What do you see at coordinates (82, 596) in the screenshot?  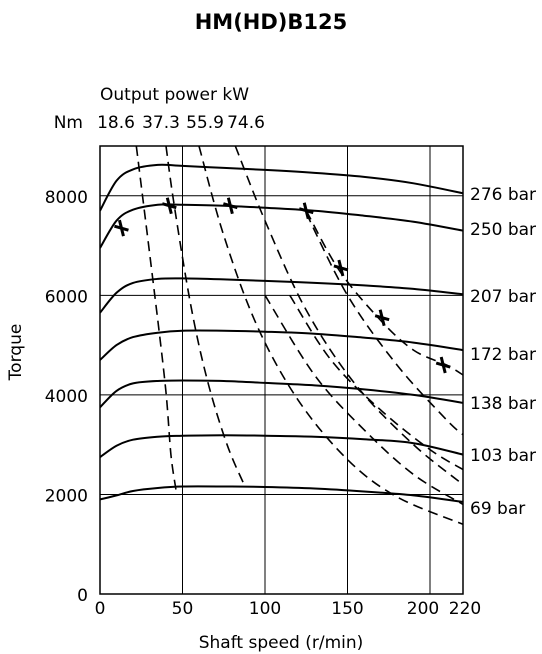 I see `y-tick-label-0: 0` at bounding box center [82, 596].